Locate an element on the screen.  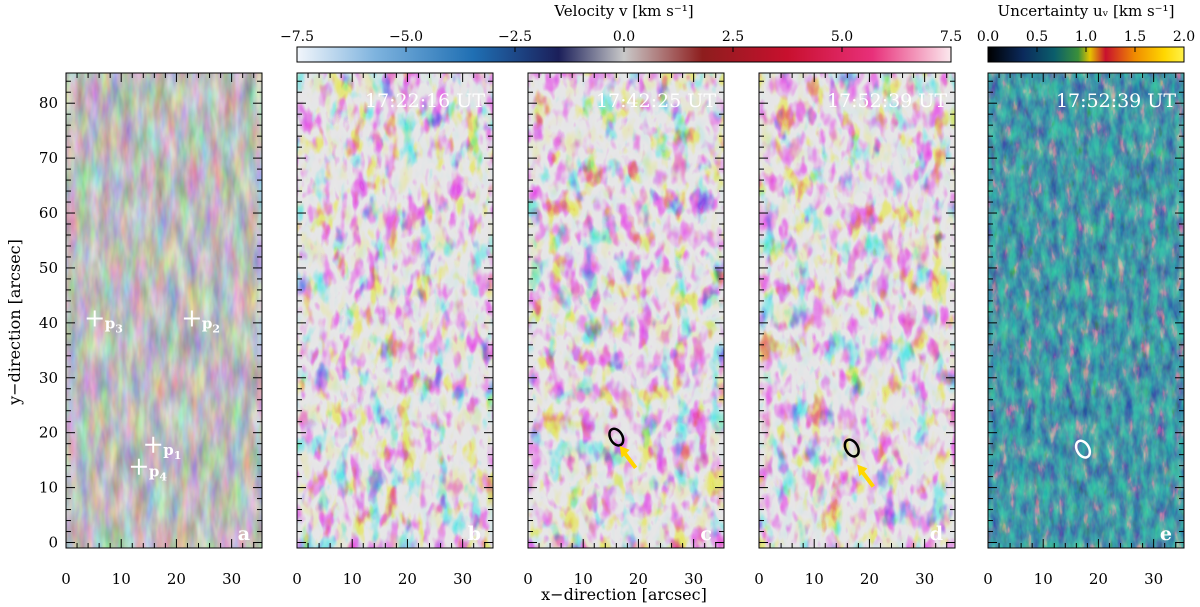
uncertainty-colorbar-ticks: 0.0 0.5 1.0 1.5 2.0 is located at coordinates (1086, 40).